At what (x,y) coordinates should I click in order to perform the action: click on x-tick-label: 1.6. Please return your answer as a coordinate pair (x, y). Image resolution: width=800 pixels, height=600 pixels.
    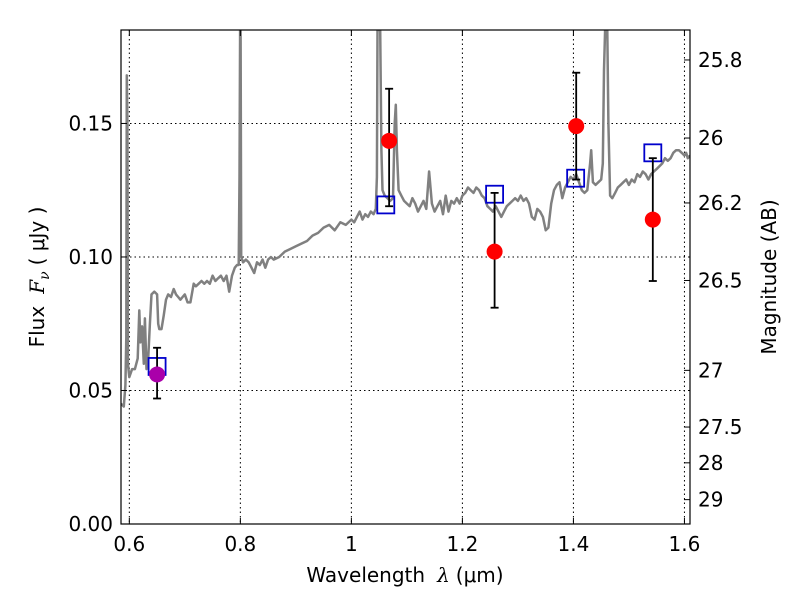
    Looking at the image, I should click on (685, 544).